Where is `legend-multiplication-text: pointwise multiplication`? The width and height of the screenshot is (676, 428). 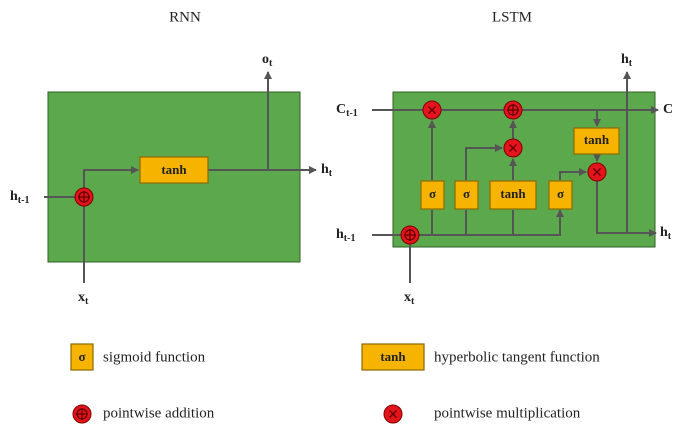
legend-multiplication-text: pointwise multiplication is located at coordinates (507, 413).